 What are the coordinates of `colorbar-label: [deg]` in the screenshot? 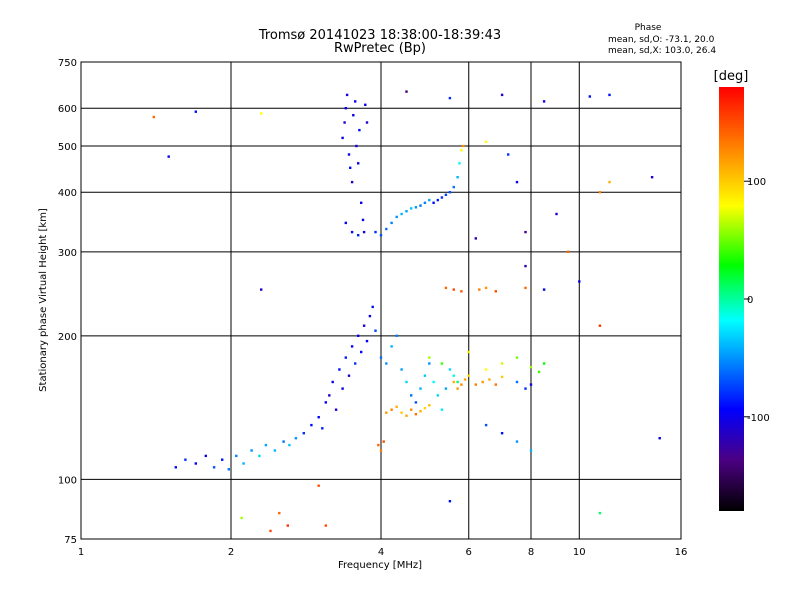 It's located at (731, 76).